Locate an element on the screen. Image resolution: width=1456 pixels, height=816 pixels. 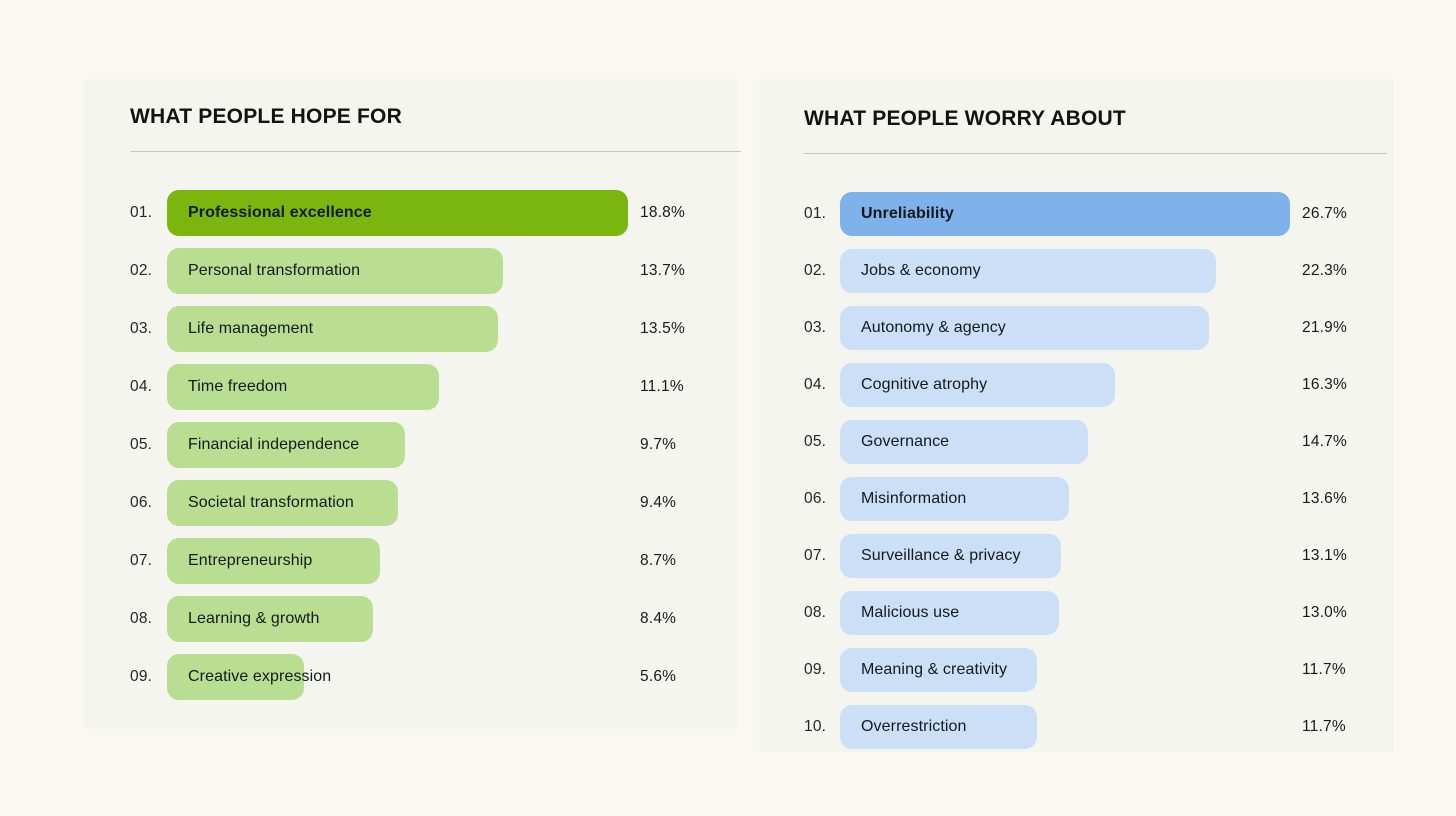
value-label: 26.7% is located at coordinates (1324, 214).